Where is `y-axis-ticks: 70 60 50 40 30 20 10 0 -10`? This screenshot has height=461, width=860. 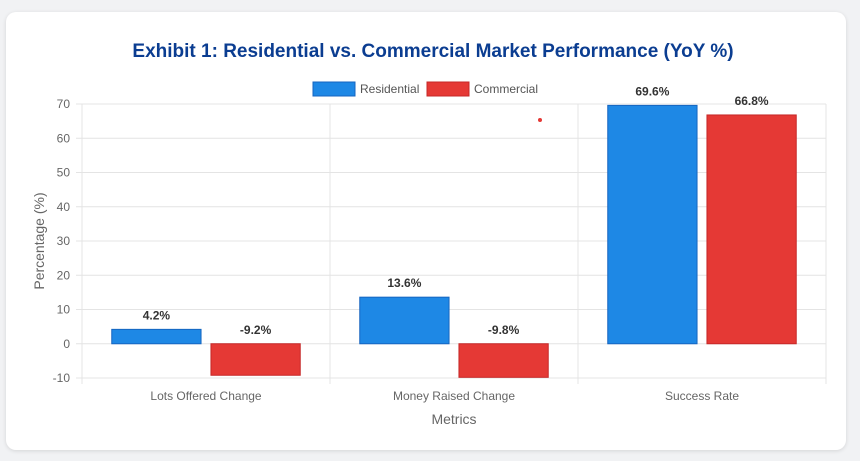 y-axis-ticks: 70 60 50 40 30 20 10 0 -10 is located at coordinates (62, 241).